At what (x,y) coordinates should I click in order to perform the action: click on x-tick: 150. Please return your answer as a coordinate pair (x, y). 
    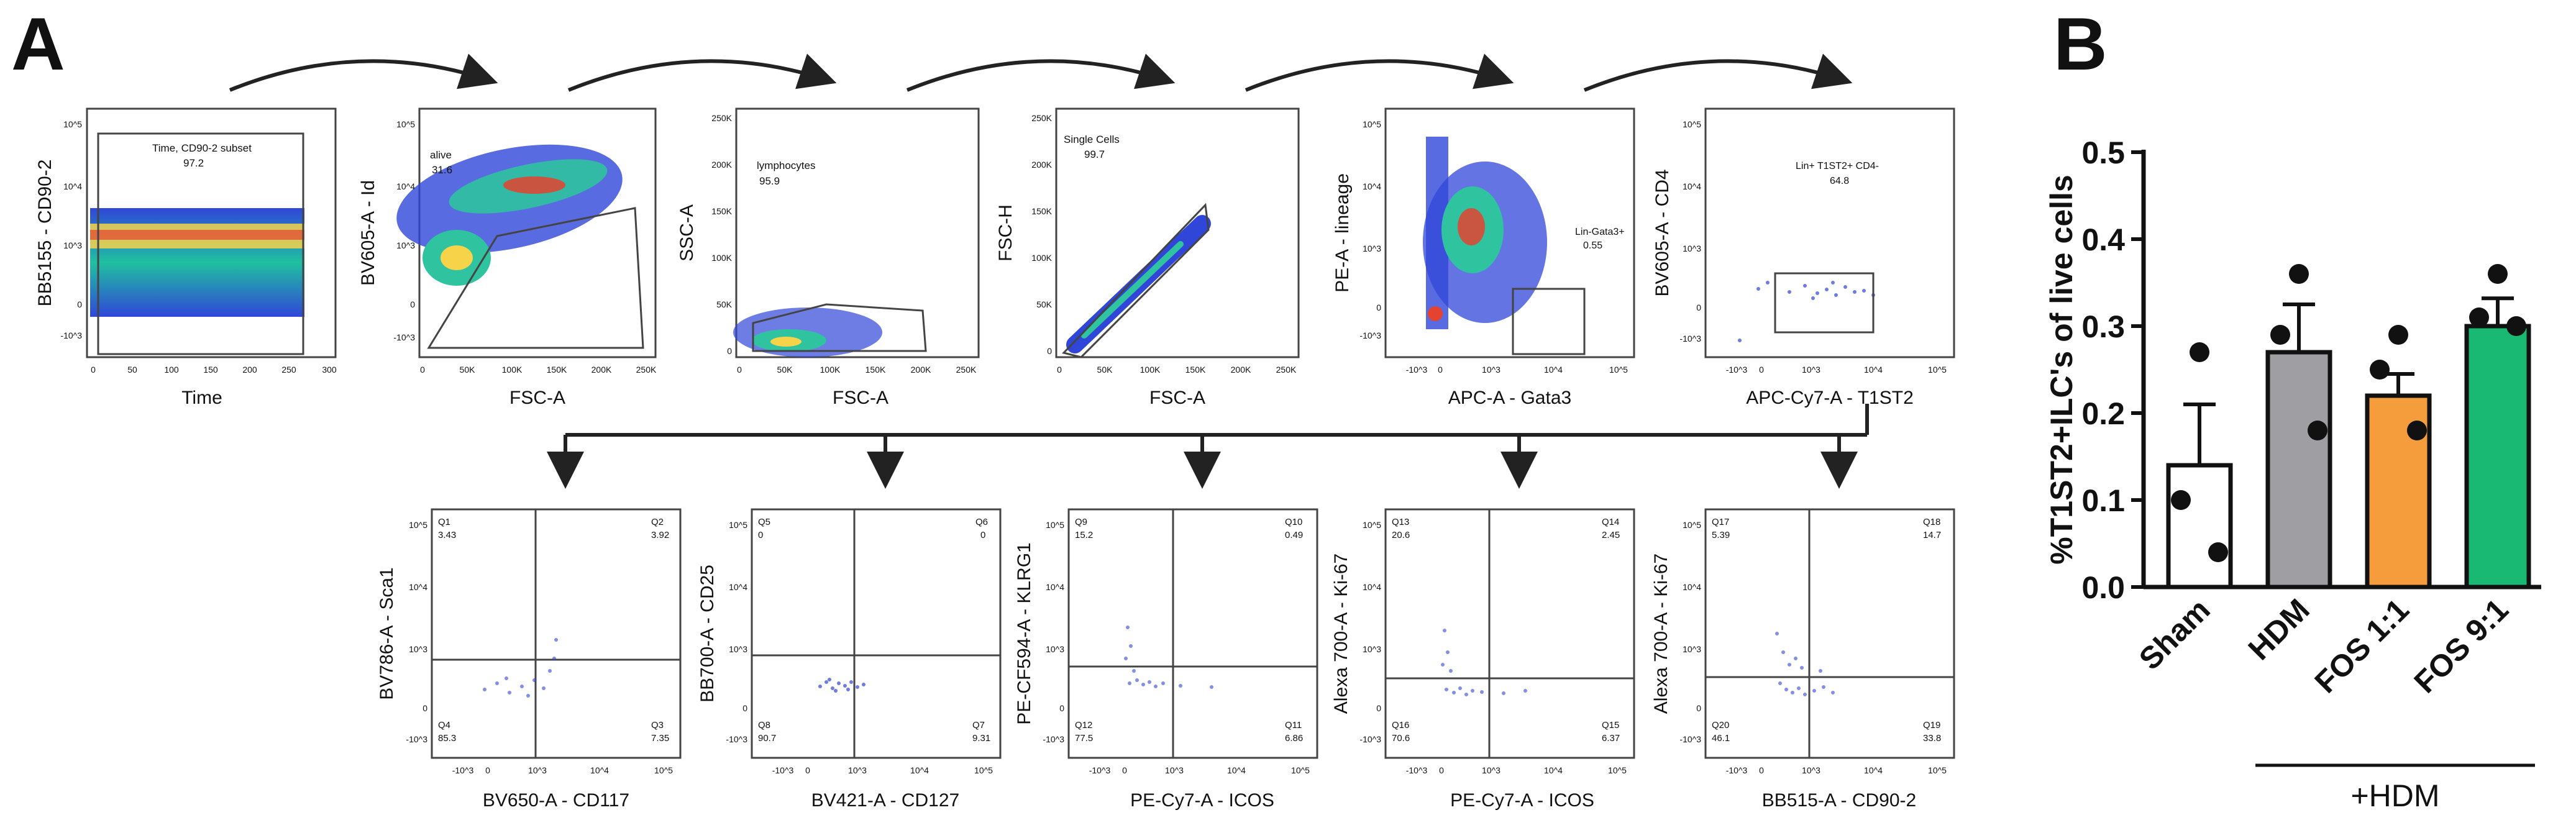
    Looking at the image, I should click on (210, 370).